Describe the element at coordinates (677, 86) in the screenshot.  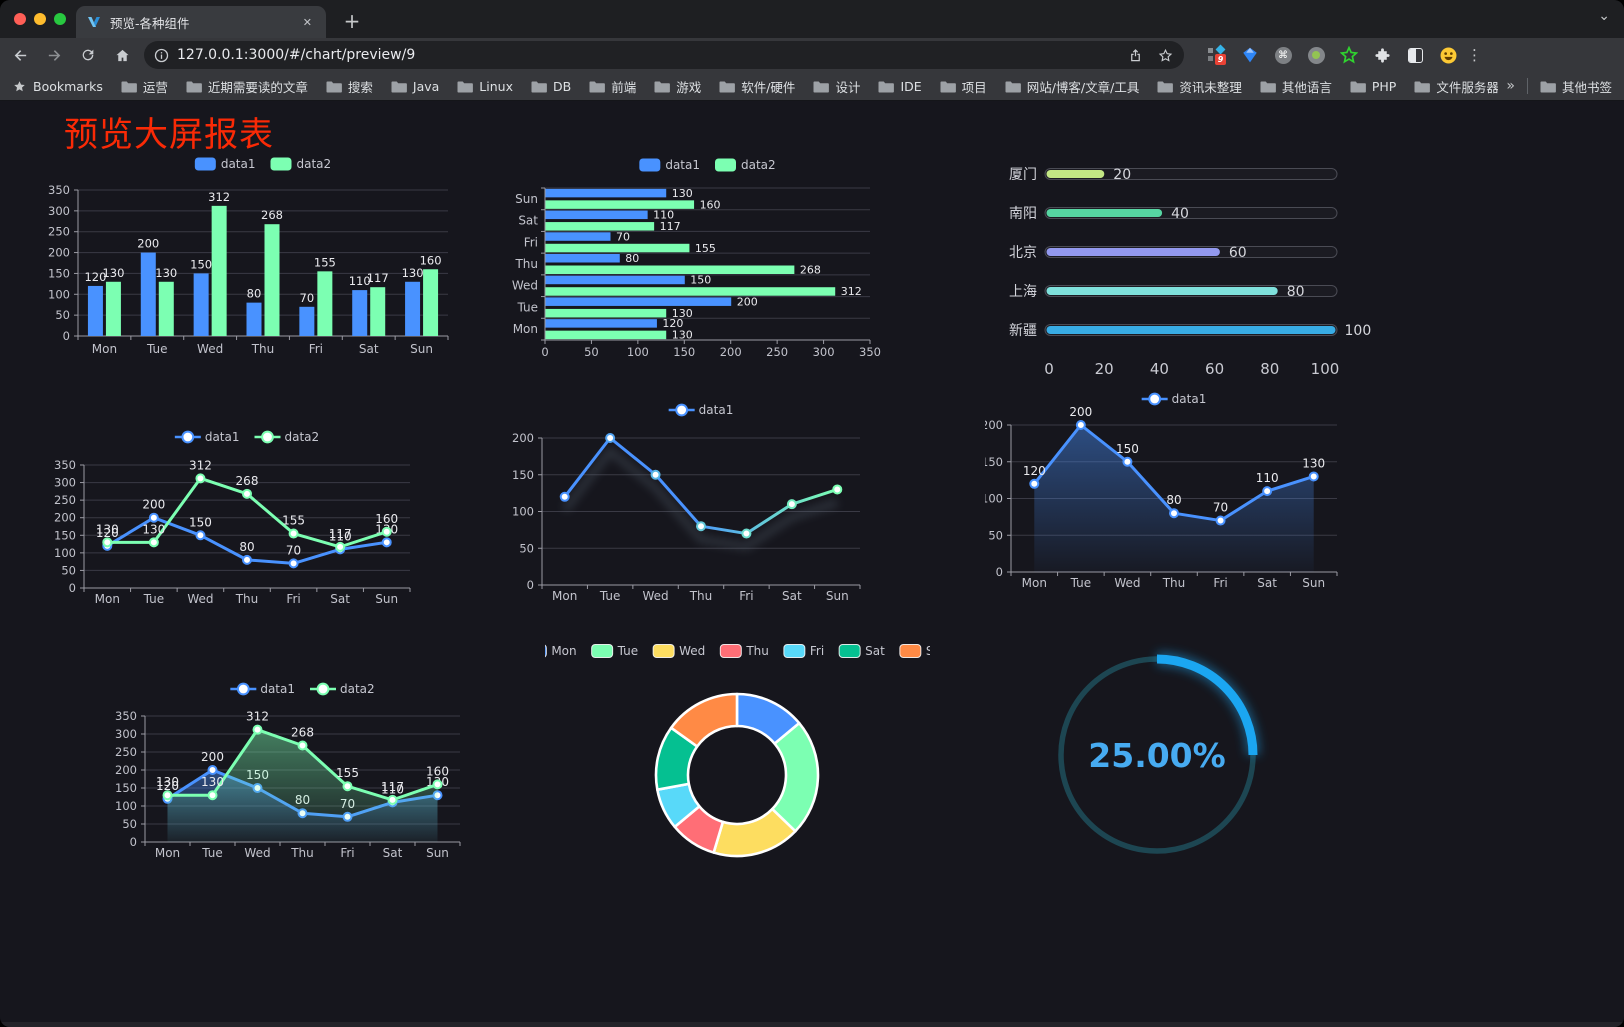
I see `bookmark-folder: 游戏` at that location.